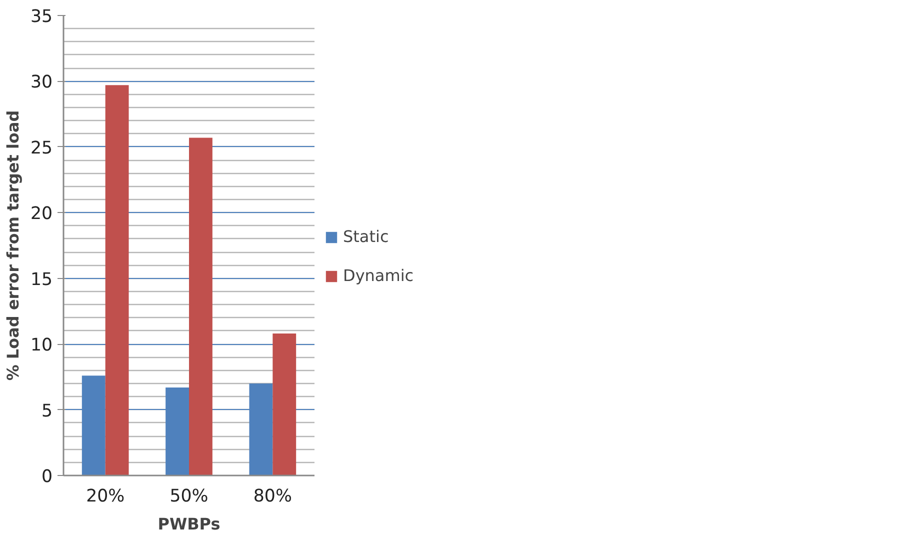  I want to click on y-tick-label: 15, so click(41, 280).